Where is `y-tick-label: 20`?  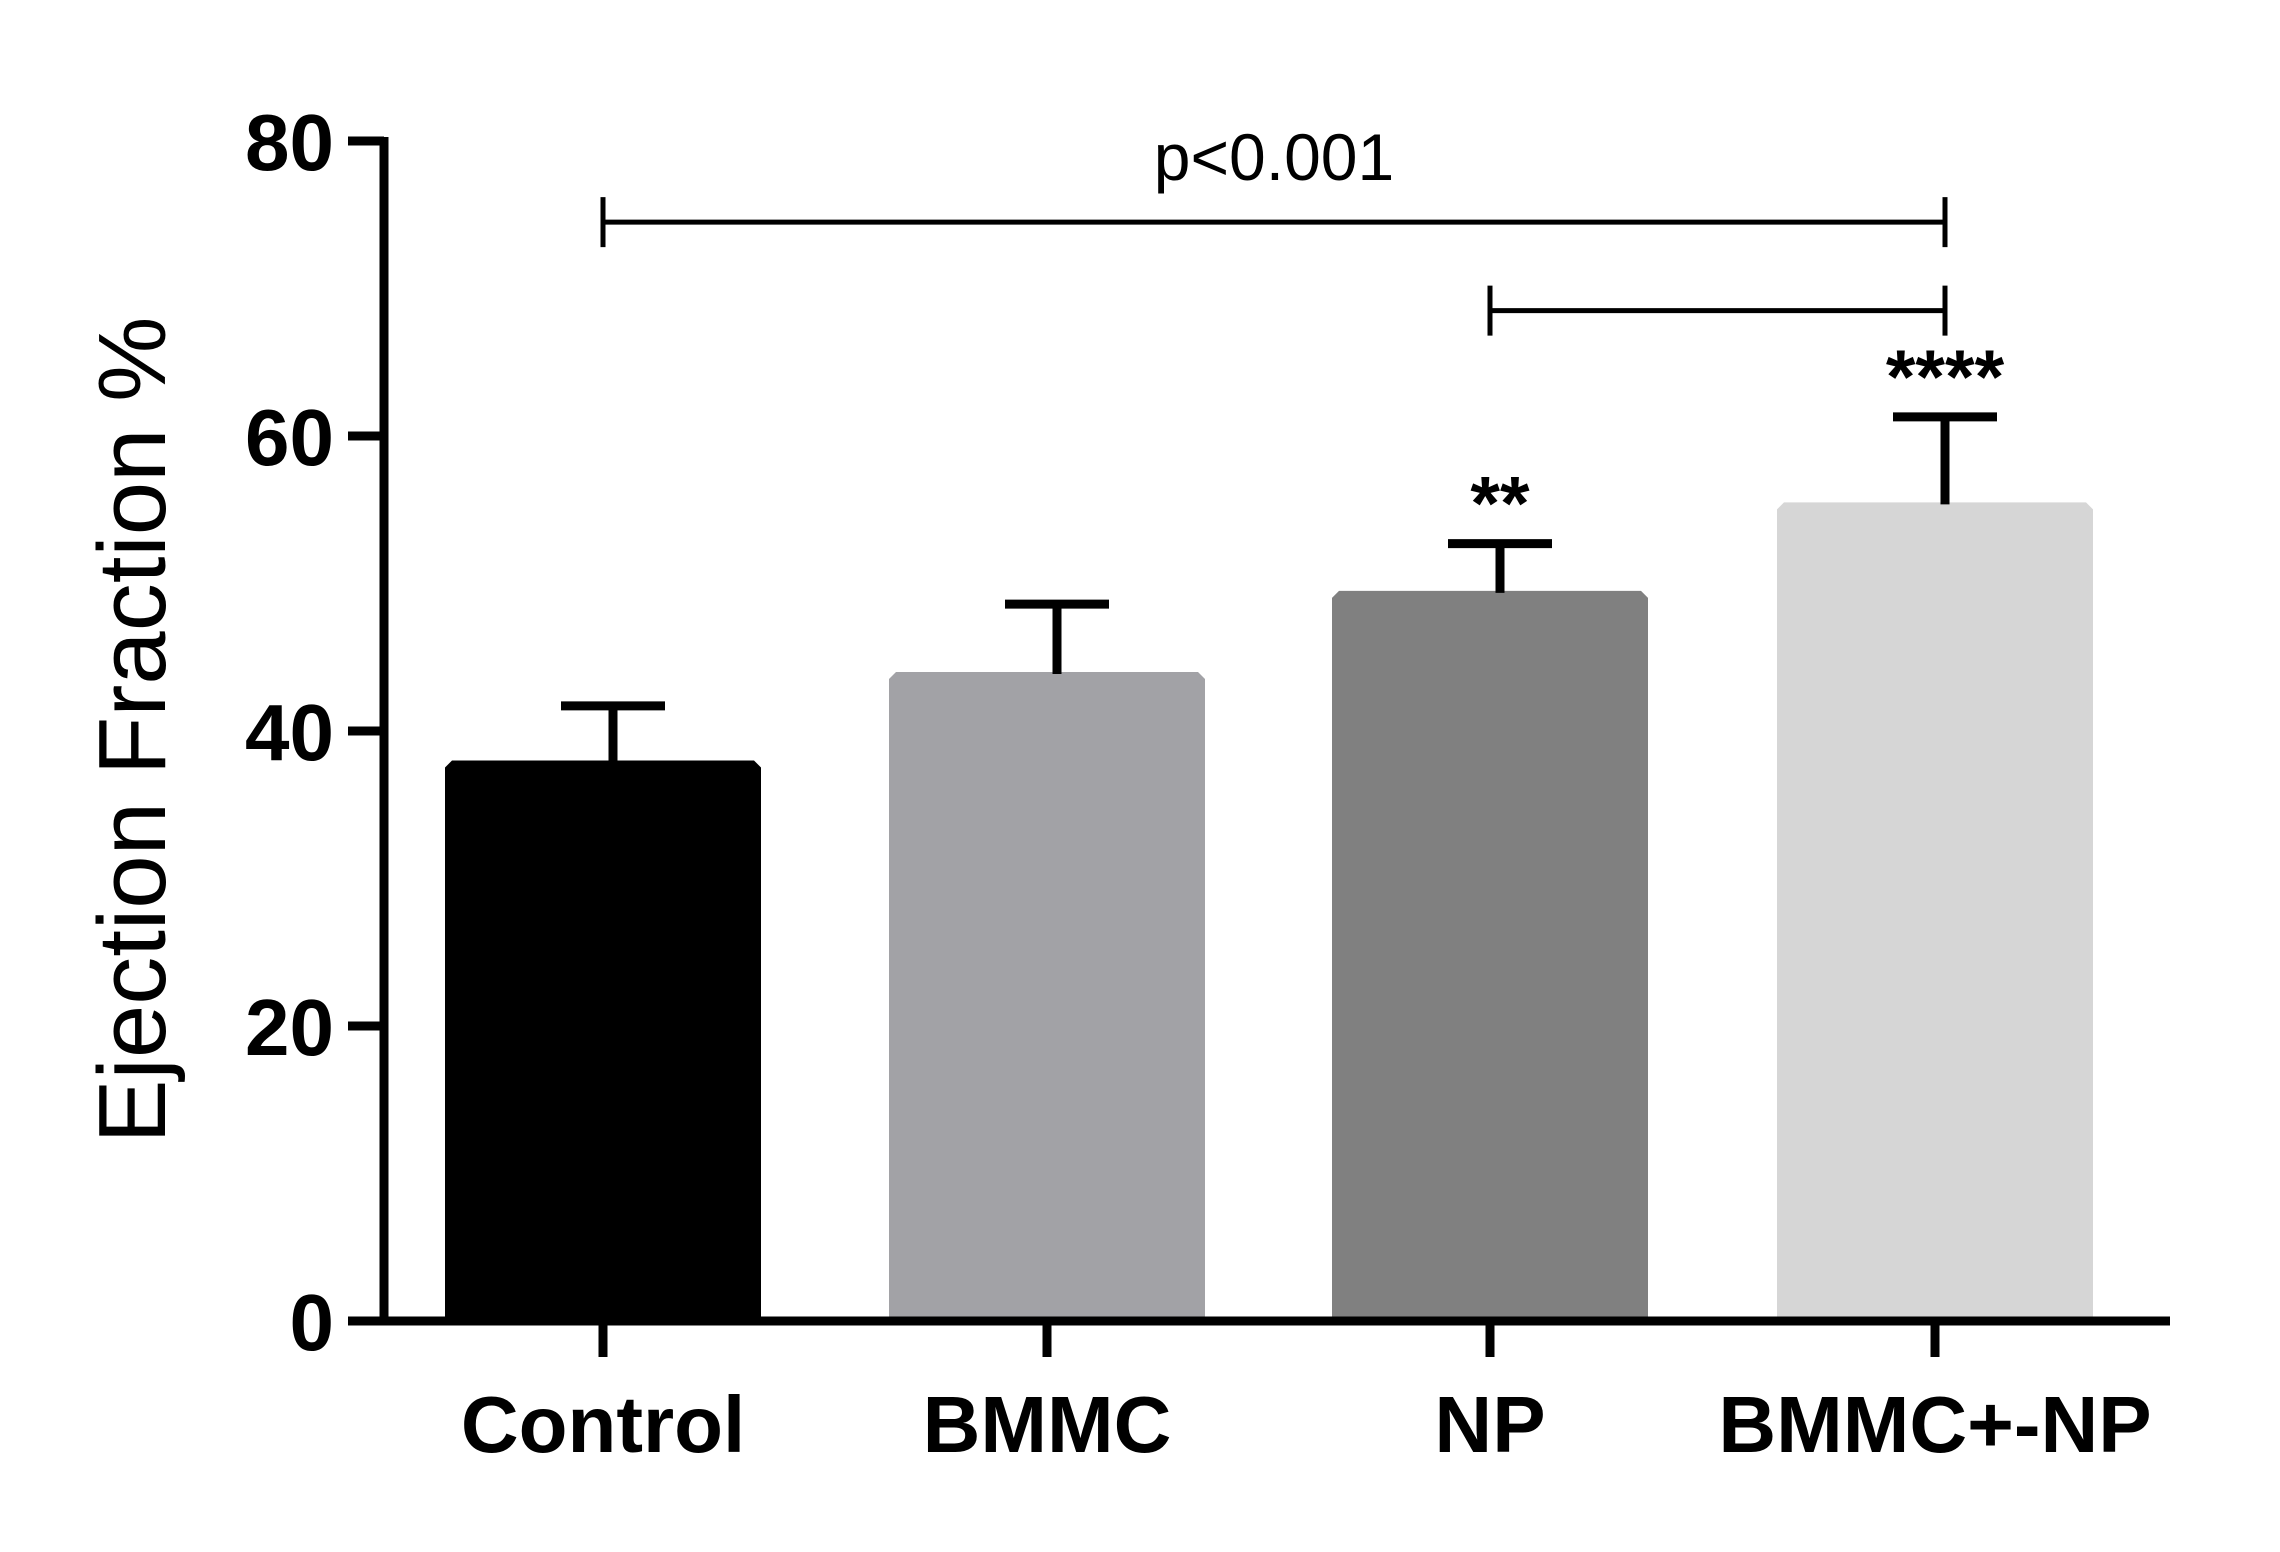 y-tick-label: 20 is located at coordinates (289, 1027).